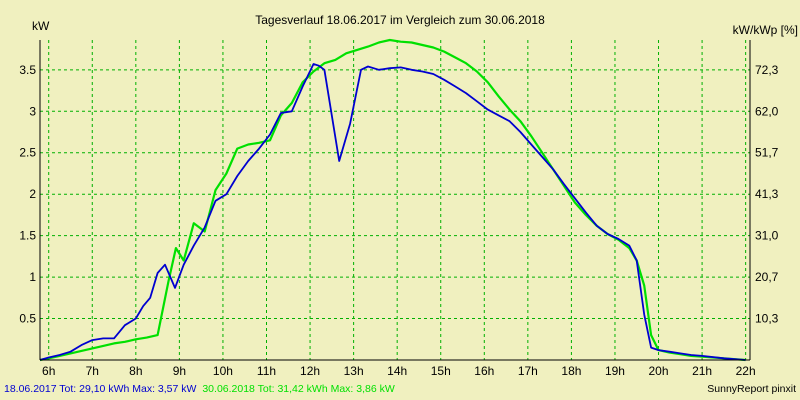 Image resolution: width=800 pixels, height=400 pixels. What do you see at coordinates (27, 319) in the screenshot?
I see `y-tick-label-left: 0.5` at bounding box center [27, 319].